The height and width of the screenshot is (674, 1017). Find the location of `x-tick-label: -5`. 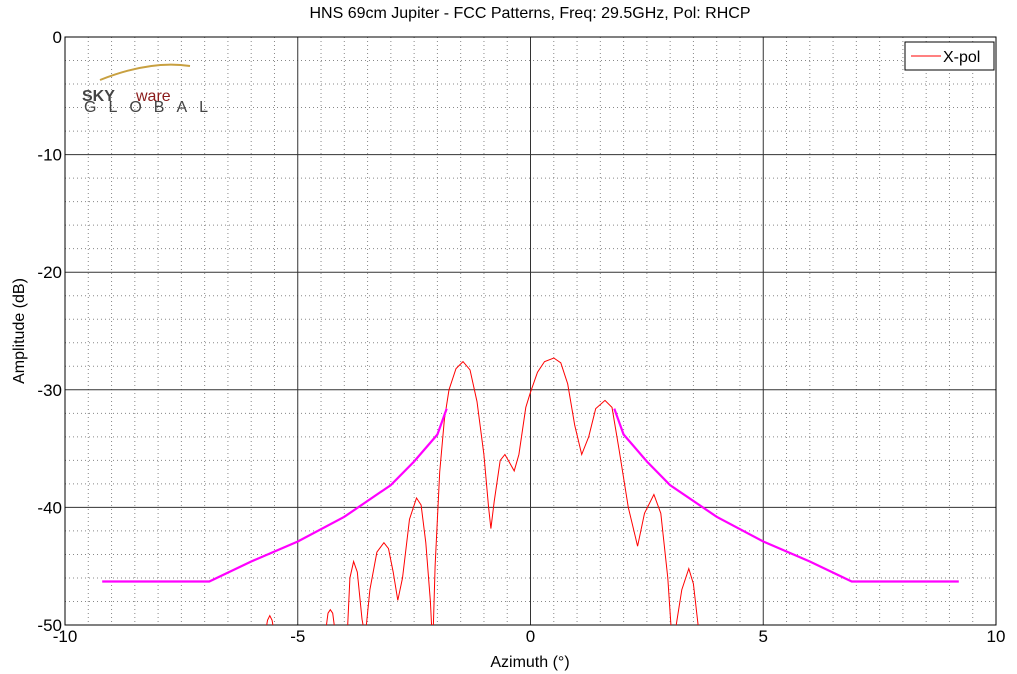

x-tick-label: -5 is located at coordinates (297, 636).